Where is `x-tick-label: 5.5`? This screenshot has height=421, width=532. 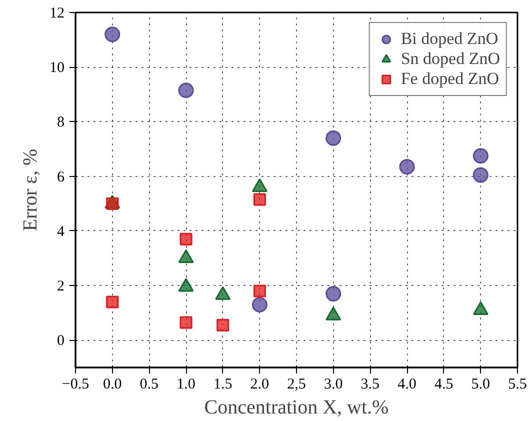 x-tick-label: 5.5 is located at coordinates (517, 384).